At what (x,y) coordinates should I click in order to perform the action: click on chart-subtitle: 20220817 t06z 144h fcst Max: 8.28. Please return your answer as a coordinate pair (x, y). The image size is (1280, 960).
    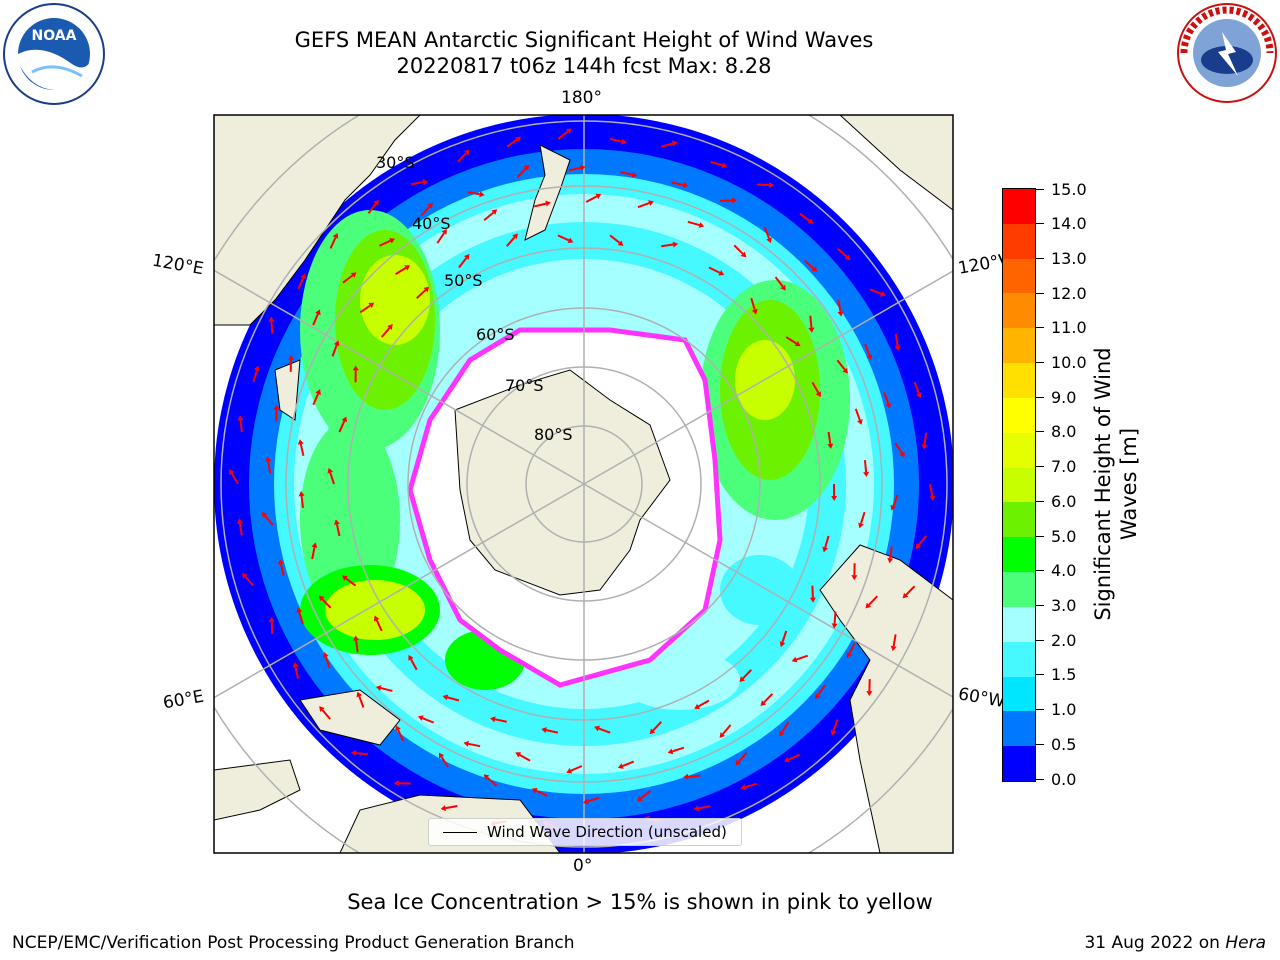
    Looking at the image, I should click on (584, 66).